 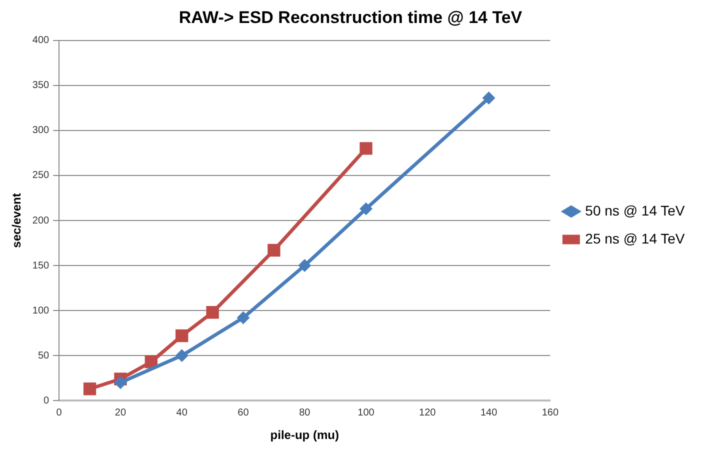 I want to click on x-axis-title: pile-up (mu), so click(x=304, y=435).